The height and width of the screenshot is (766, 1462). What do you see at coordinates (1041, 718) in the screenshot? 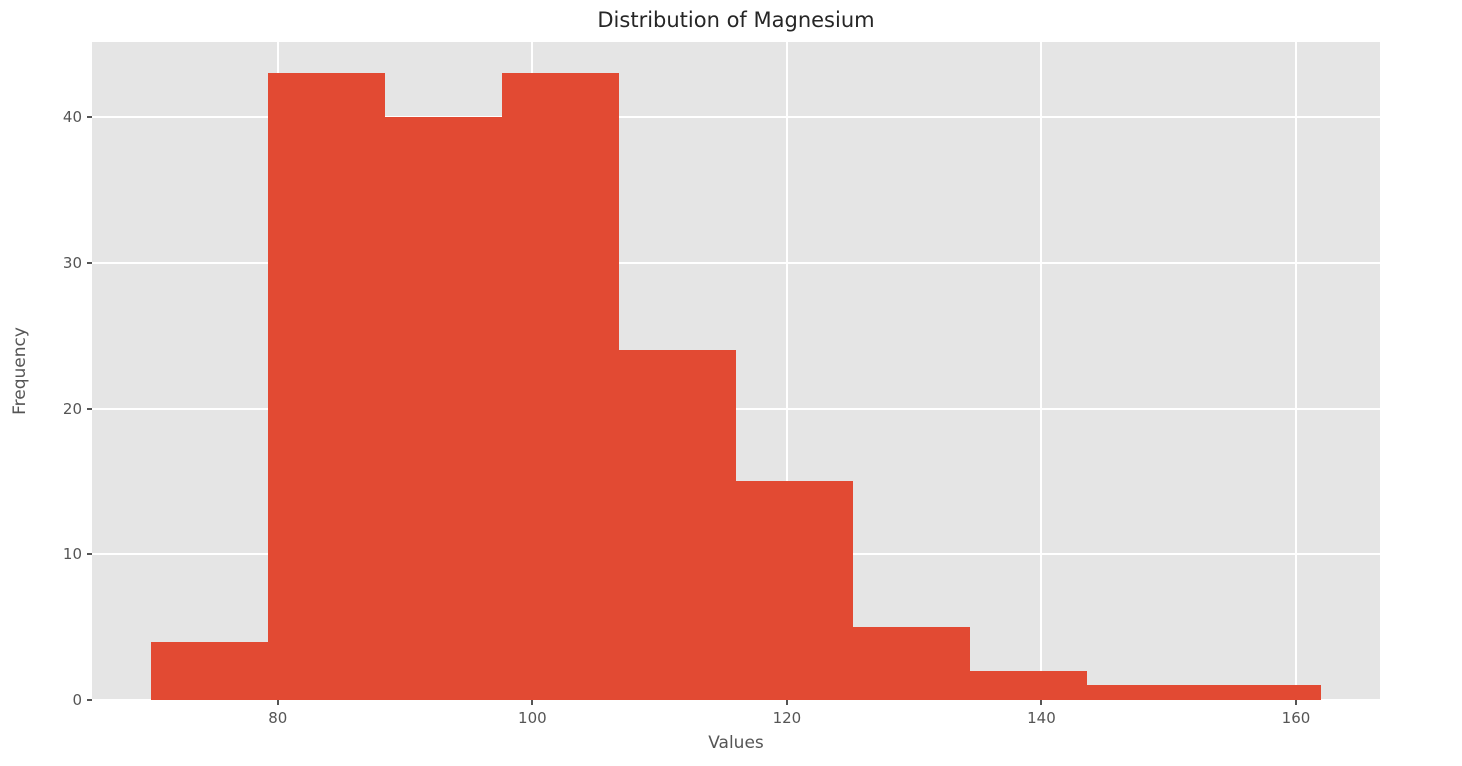
I see `x-tick-label: 140` at bounding box center [1041, 718].